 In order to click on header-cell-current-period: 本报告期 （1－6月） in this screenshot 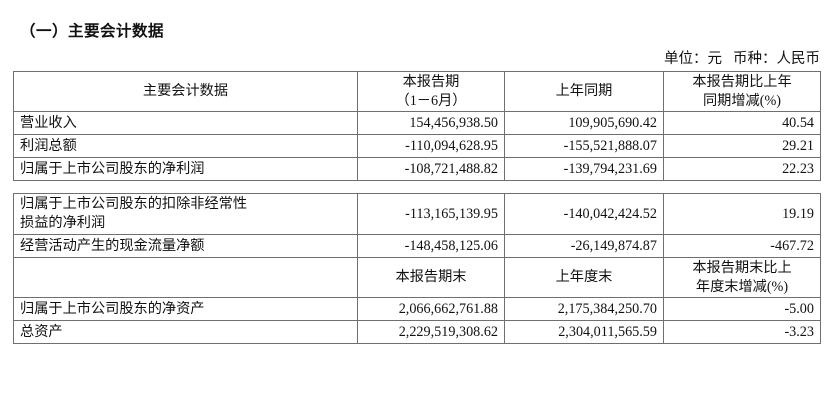, I will do `click(431, 91)`.